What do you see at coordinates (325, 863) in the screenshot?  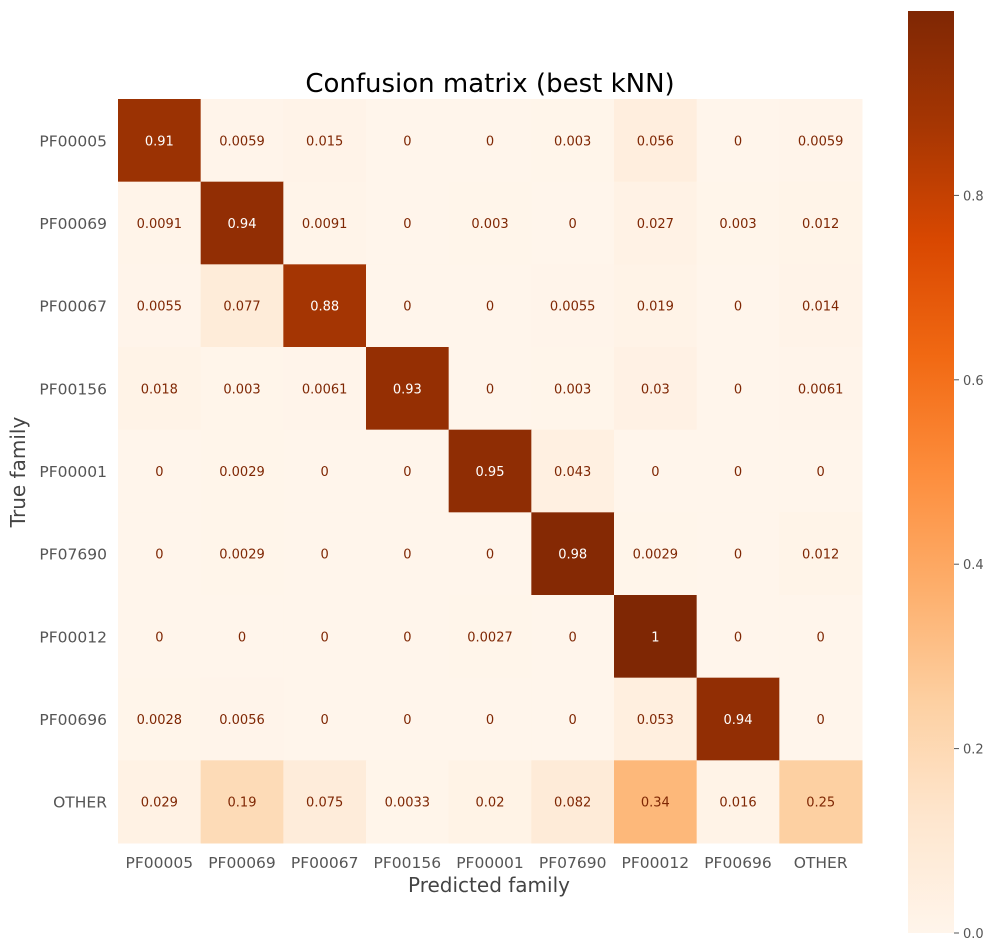 I see `x-tick-label: PF00067` at bounding box center [325, 863].